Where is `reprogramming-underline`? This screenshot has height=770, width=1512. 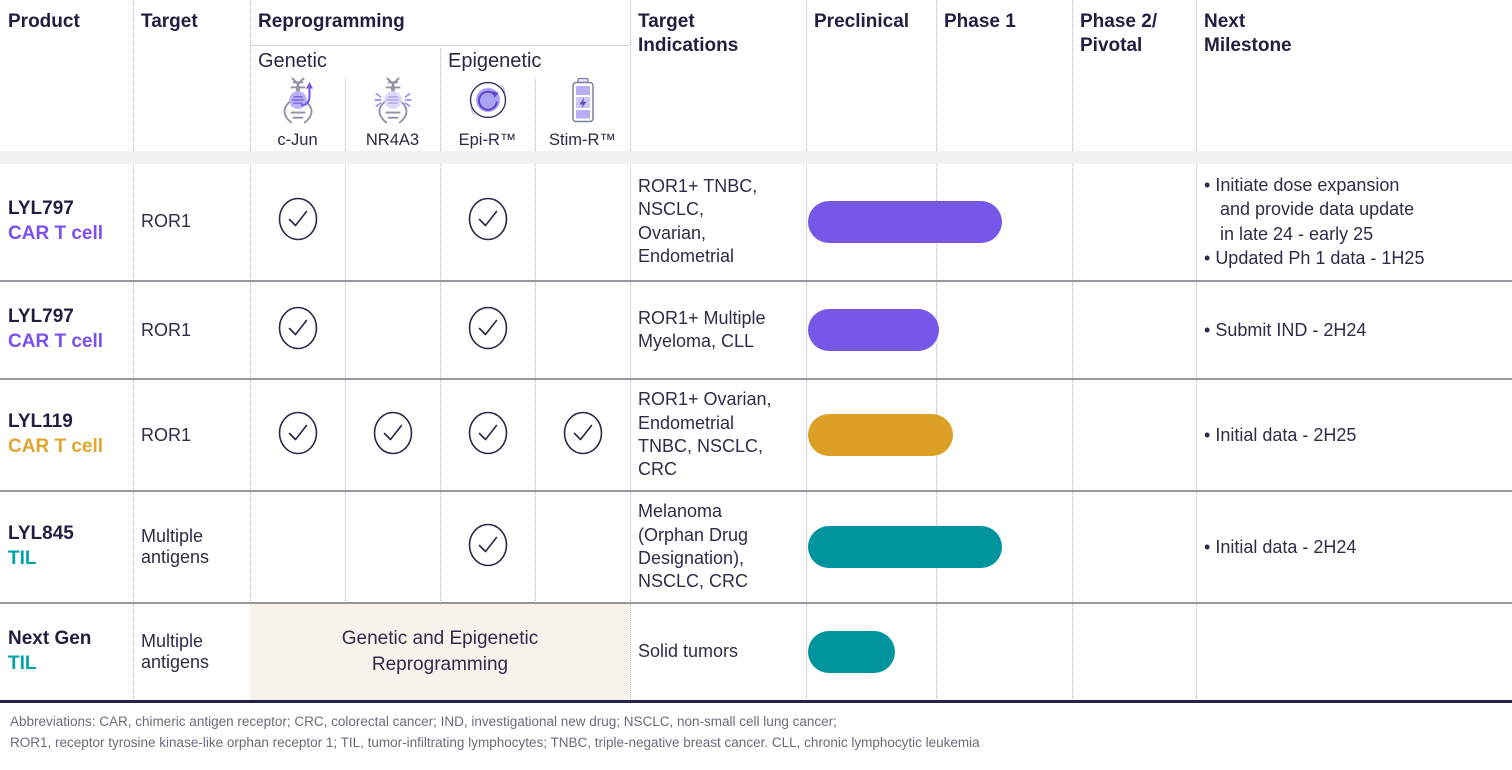 reprogramming-underline is located at coordinates (440, 45).